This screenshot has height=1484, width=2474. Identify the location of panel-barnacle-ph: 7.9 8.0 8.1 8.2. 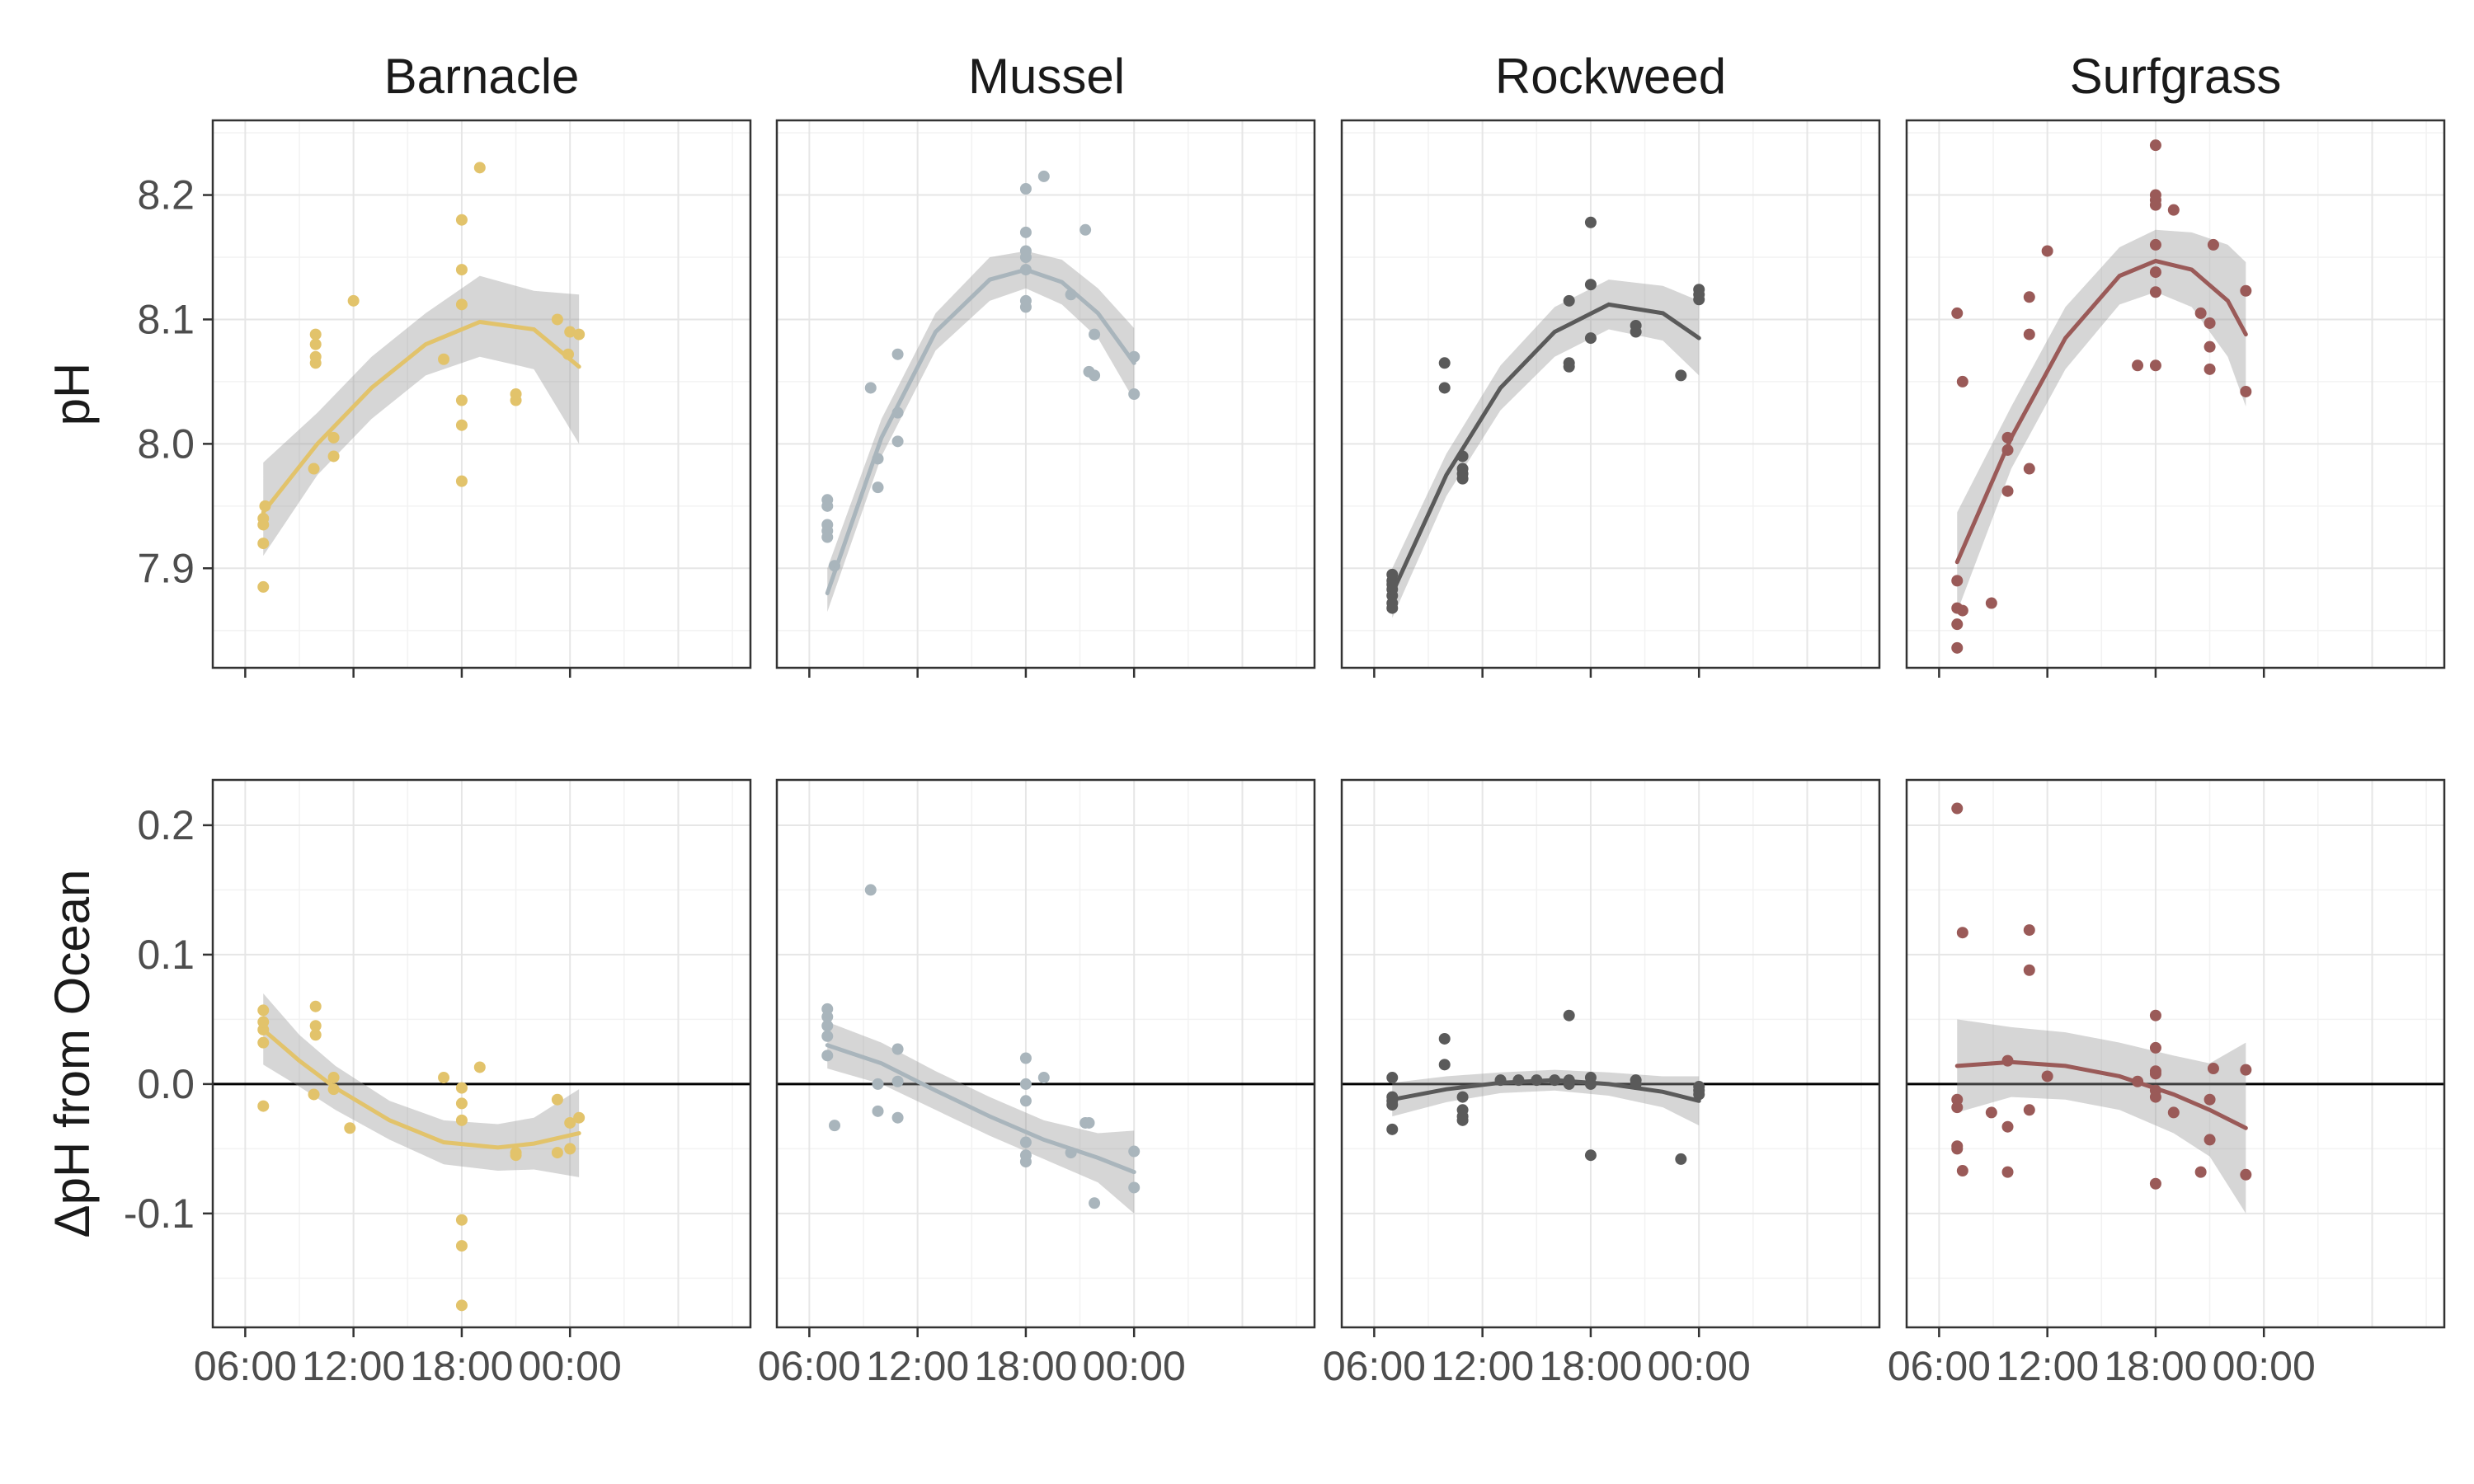
(444, 398).